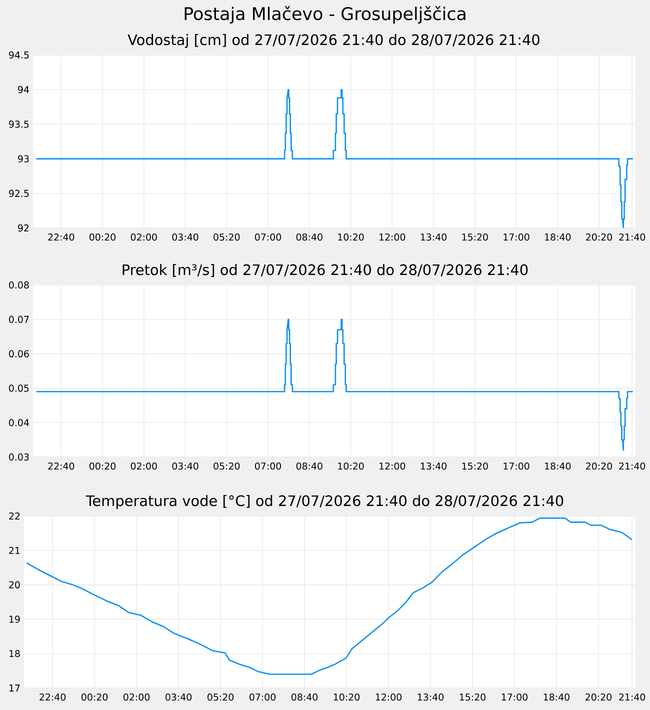 The image size is (650, 710). Describe the element at coordinates (14, 550) in the screenshot. I see `y-tick-label: 21` at that location.